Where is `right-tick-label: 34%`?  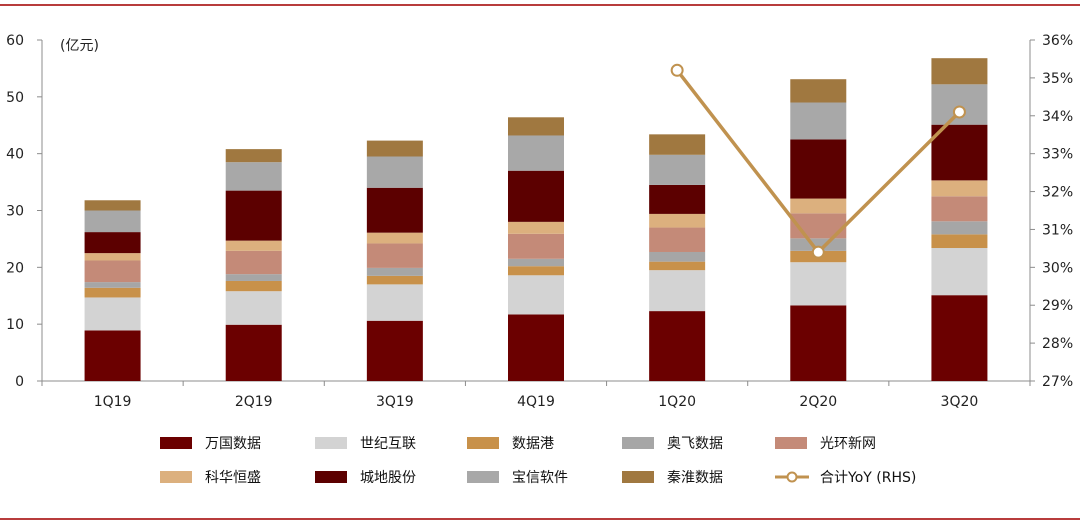
right-tick-label: 34% is located at coordinates (1057, 117).